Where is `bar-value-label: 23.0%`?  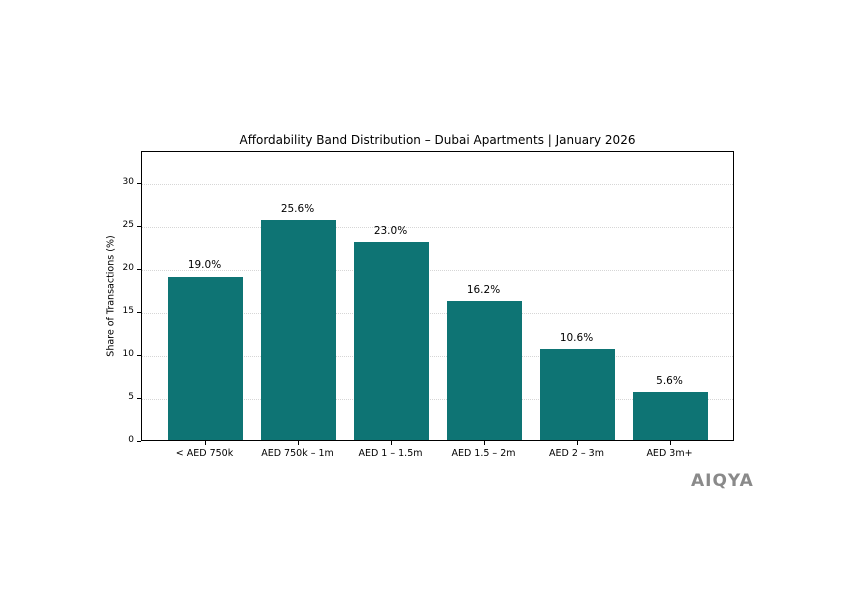
bar-value-label: 23.0% is located at coordinates (390, 231).